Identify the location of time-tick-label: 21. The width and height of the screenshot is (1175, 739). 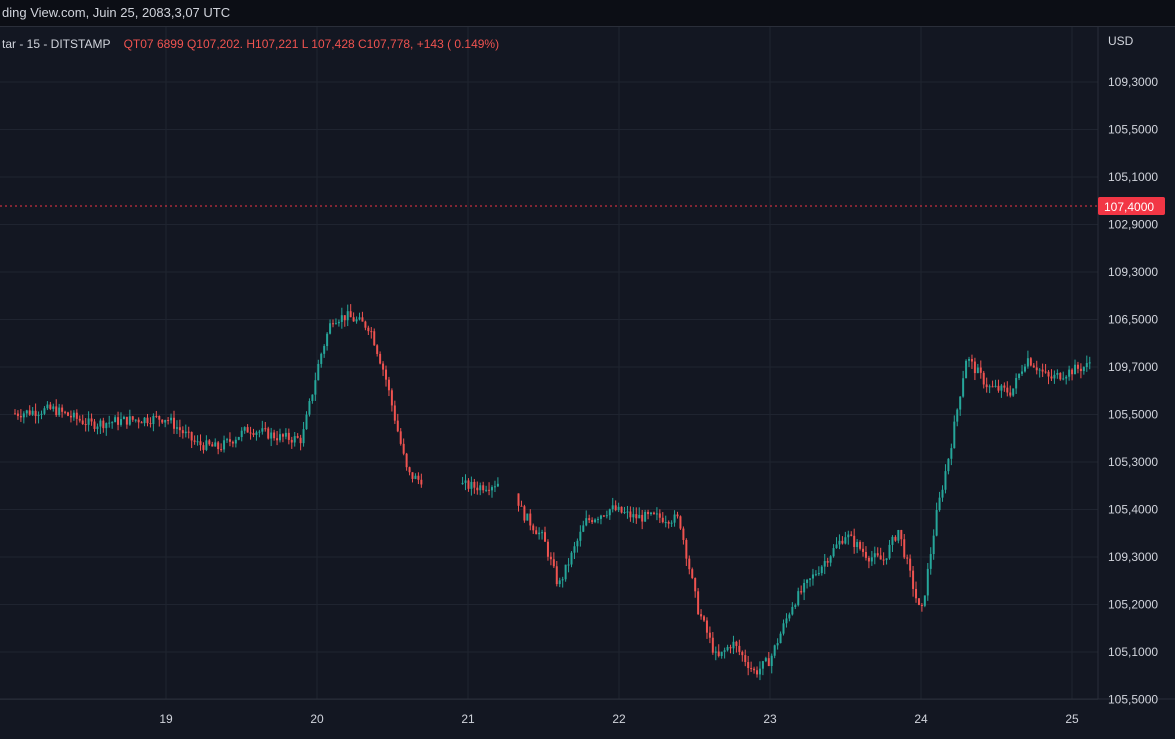
(468, 719).